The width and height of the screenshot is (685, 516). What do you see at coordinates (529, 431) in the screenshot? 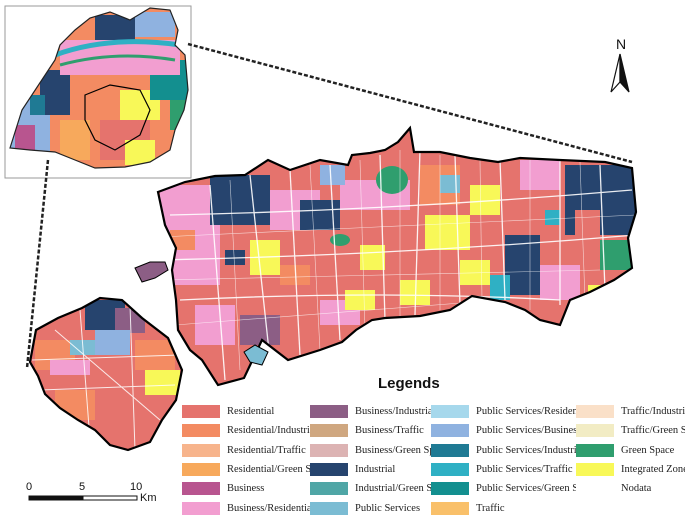
I see `legend-label: Public Services/Business` at bounding box center [529, 431].